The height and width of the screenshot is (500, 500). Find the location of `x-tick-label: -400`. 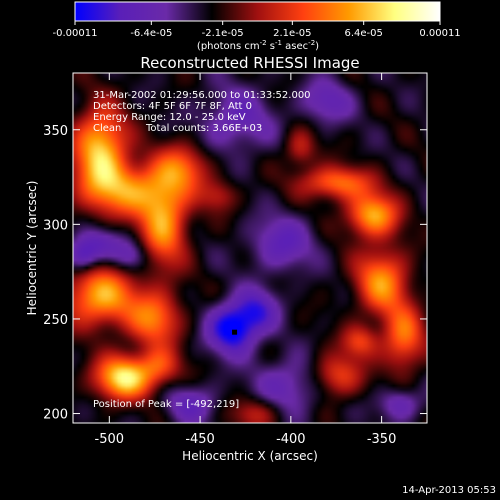

x-tick-label: -400 is located at coordinates (291, 439).